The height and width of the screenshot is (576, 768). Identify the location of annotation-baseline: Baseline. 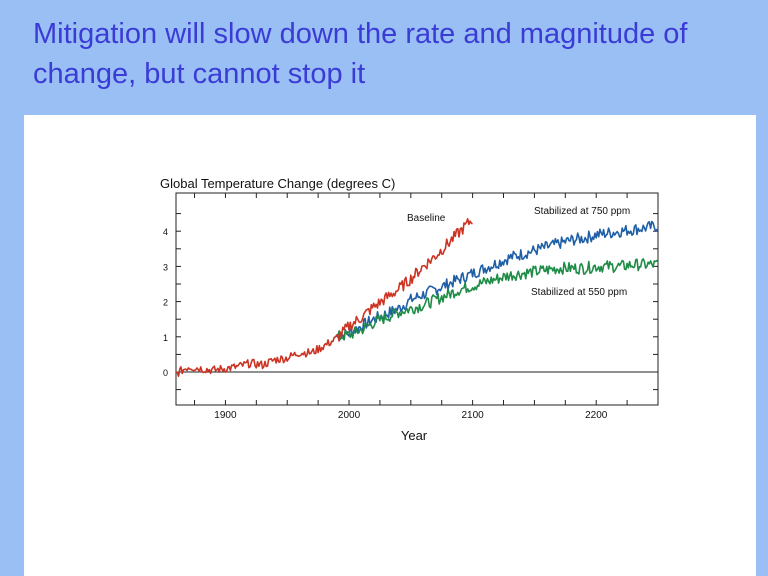
(426, 218).